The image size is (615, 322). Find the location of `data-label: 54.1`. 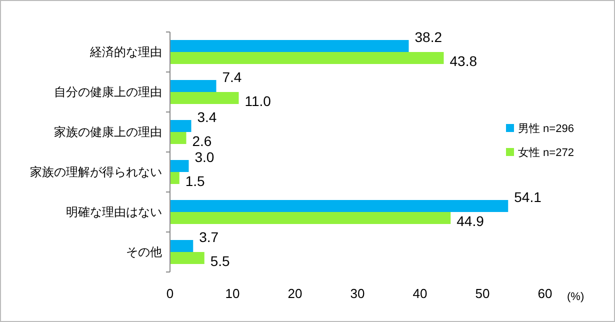

data-label: 54.1 is located at coordinates (528, 197).